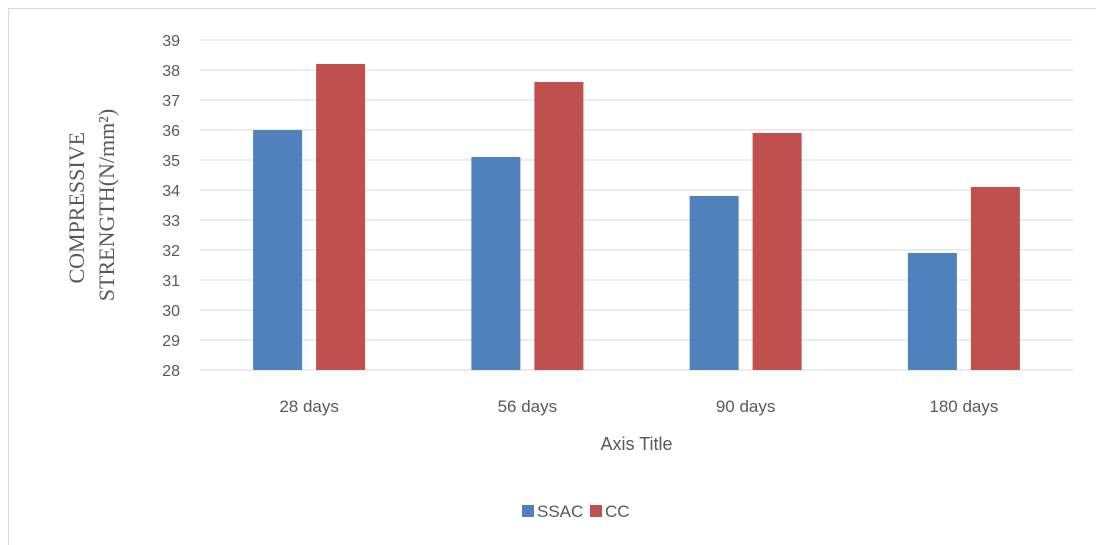 The image size is (1097, 545). I want to click on bar-ssac-180-days, so click(932, 311).